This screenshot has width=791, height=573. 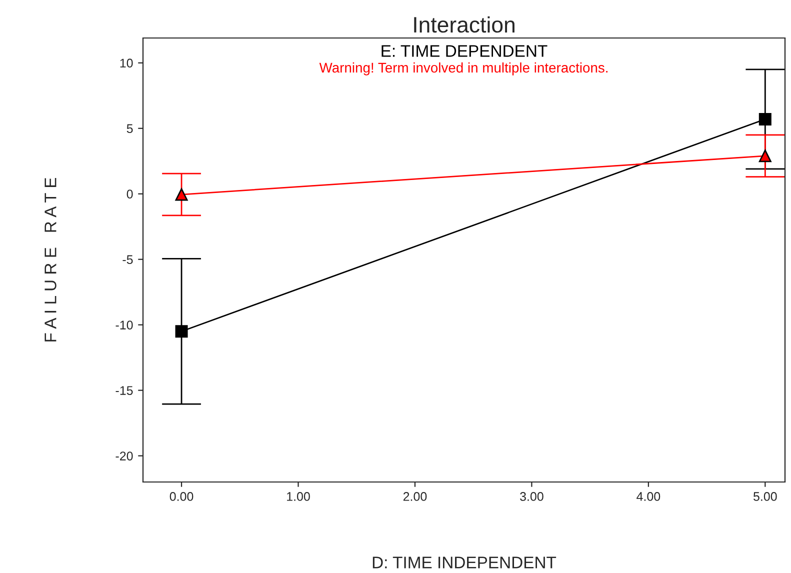 I want to click on y-axis-title: F A I L U R E R A T E, so click(x=50, y=260).